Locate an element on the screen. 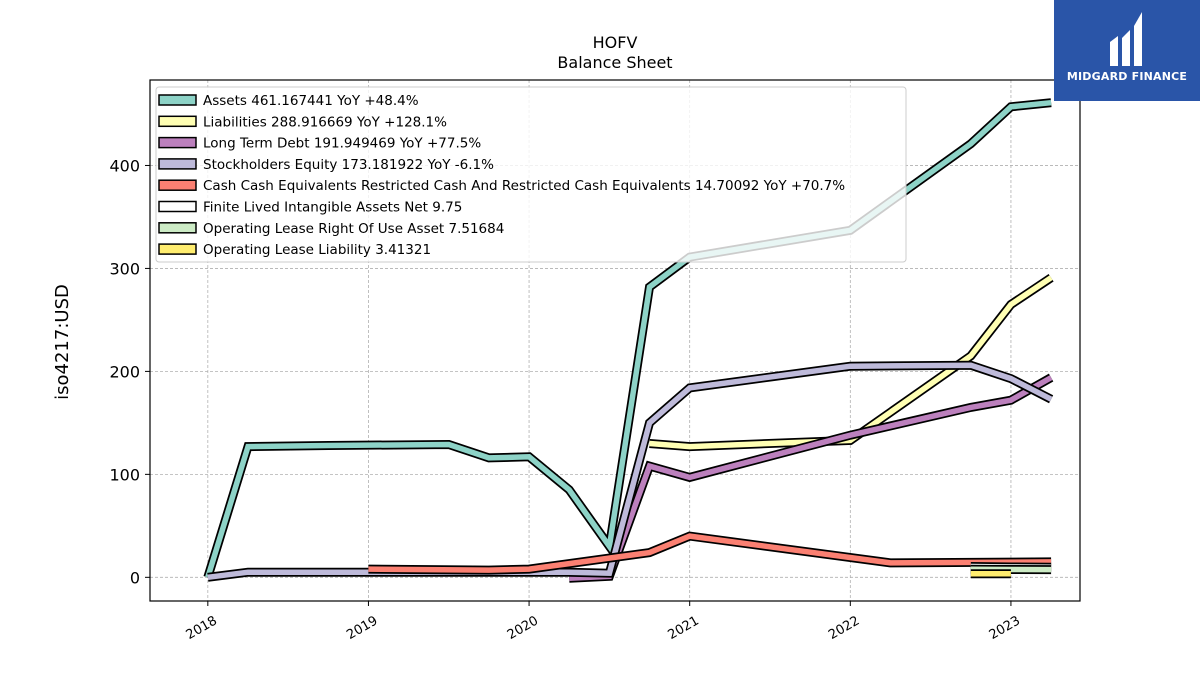  x-tick-label: 2022 is located at coordinates (844, 628).